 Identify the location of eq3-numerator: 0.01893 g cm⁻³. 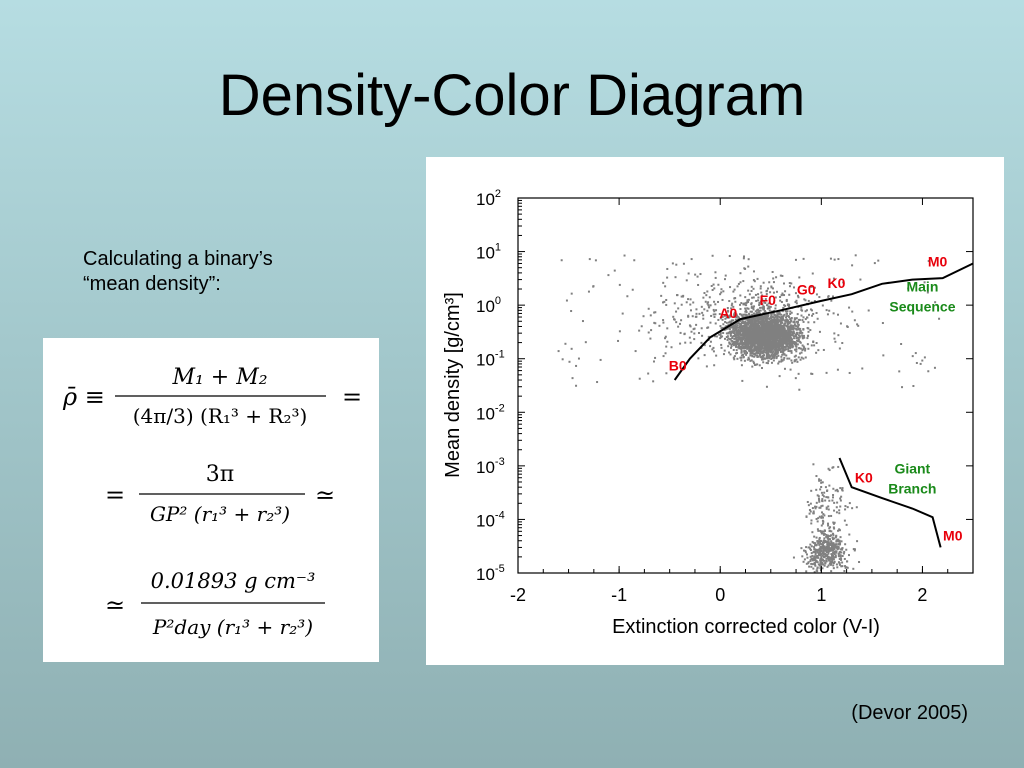
(233, 581).